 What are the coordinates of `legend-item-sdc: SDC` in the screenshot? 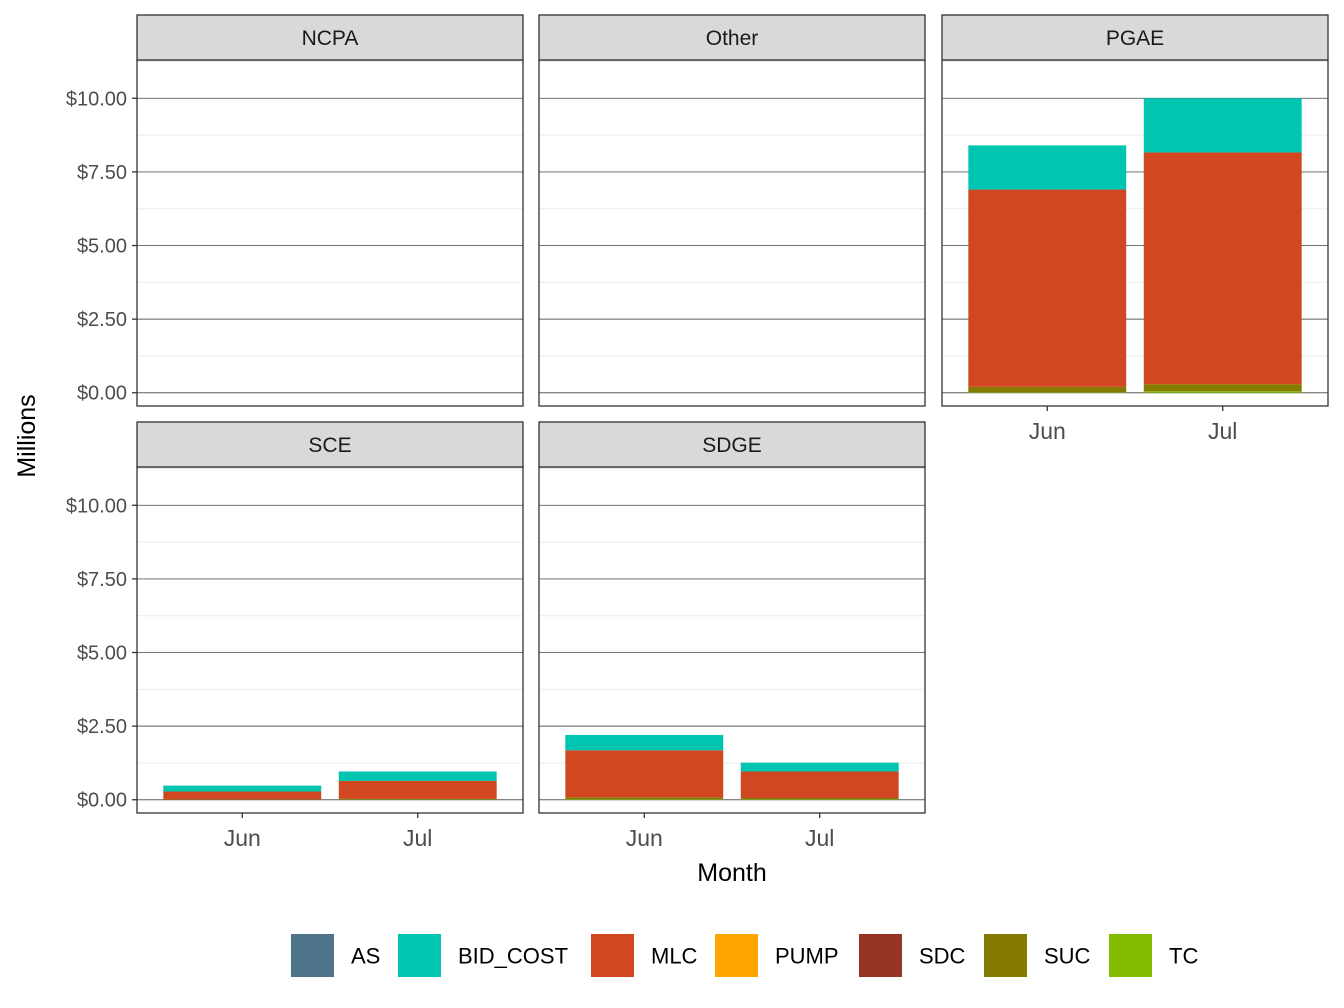 It's located at (912, 955).